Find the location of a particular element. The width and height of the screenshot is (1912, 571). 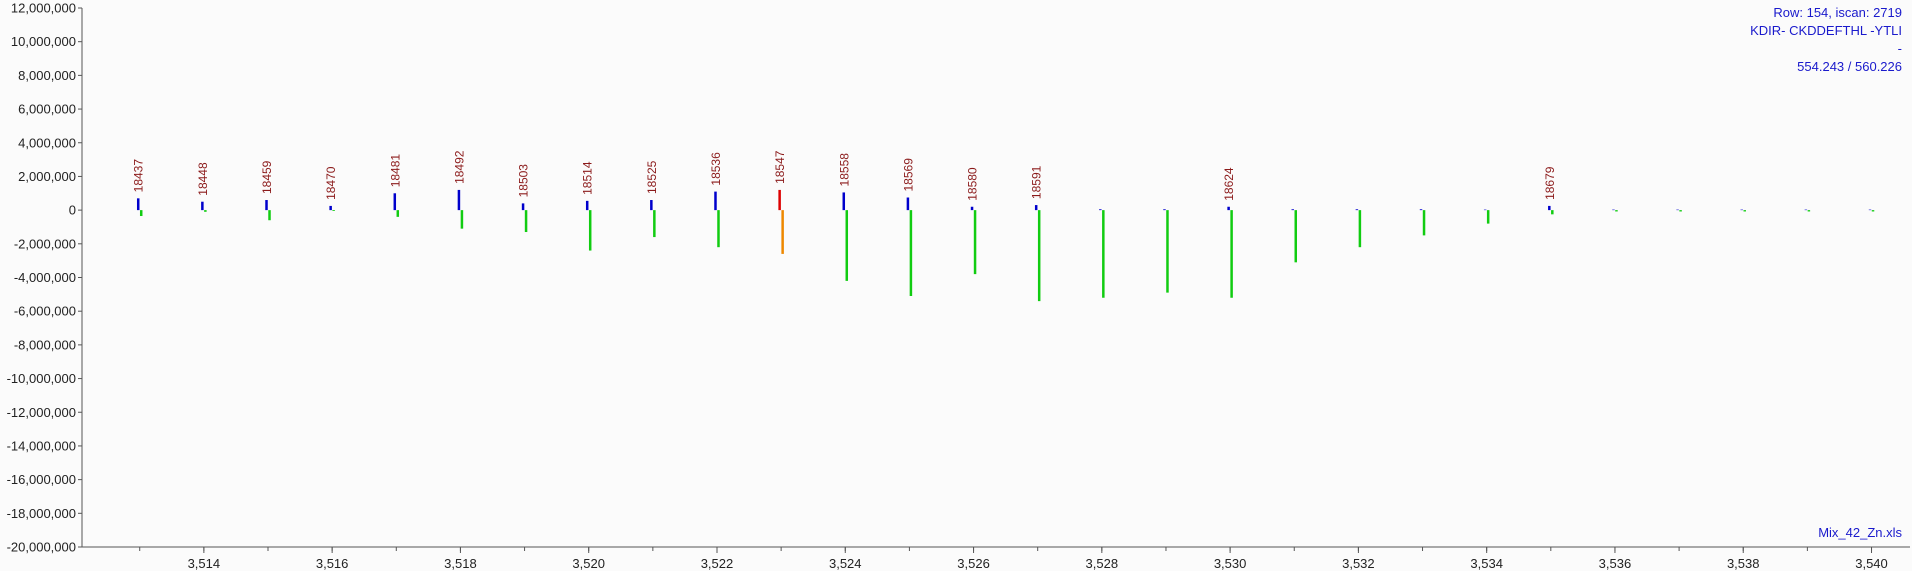

sequence-text: KDIR- CKDDEFTHL -YTLI is located at coordinates (1826, 30).